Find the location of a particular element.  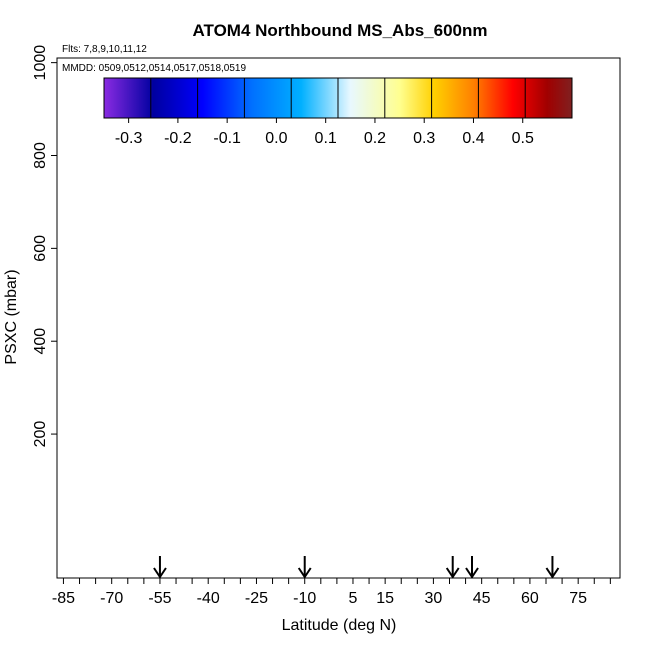

y-tick-label: 600 is located at coordinates (40, 248).